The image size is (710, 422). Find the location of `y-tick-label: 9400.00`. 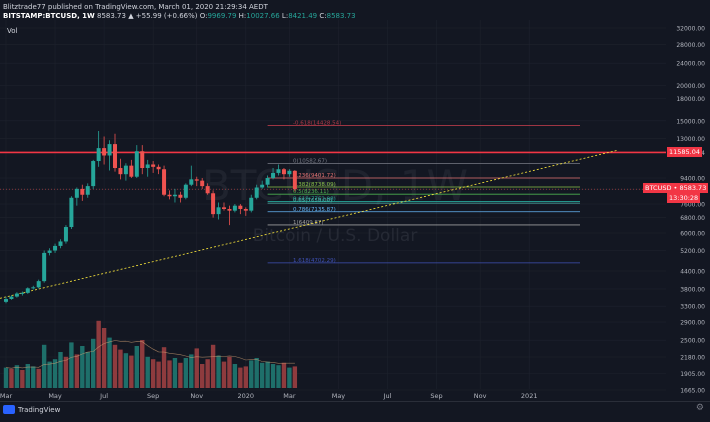

y-tick-label: 9400.00 is located at coordinates (692, 179).